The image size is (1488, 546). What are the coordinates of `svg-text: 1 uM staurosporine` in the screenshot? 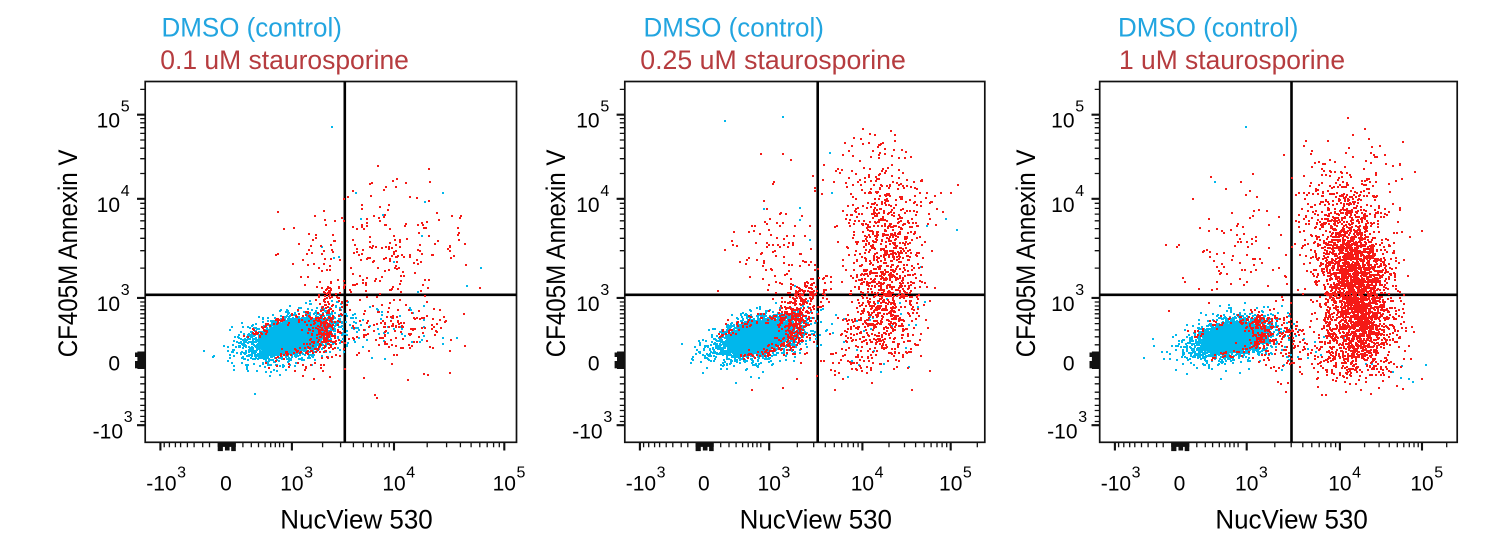 It's located at (1232, 60).